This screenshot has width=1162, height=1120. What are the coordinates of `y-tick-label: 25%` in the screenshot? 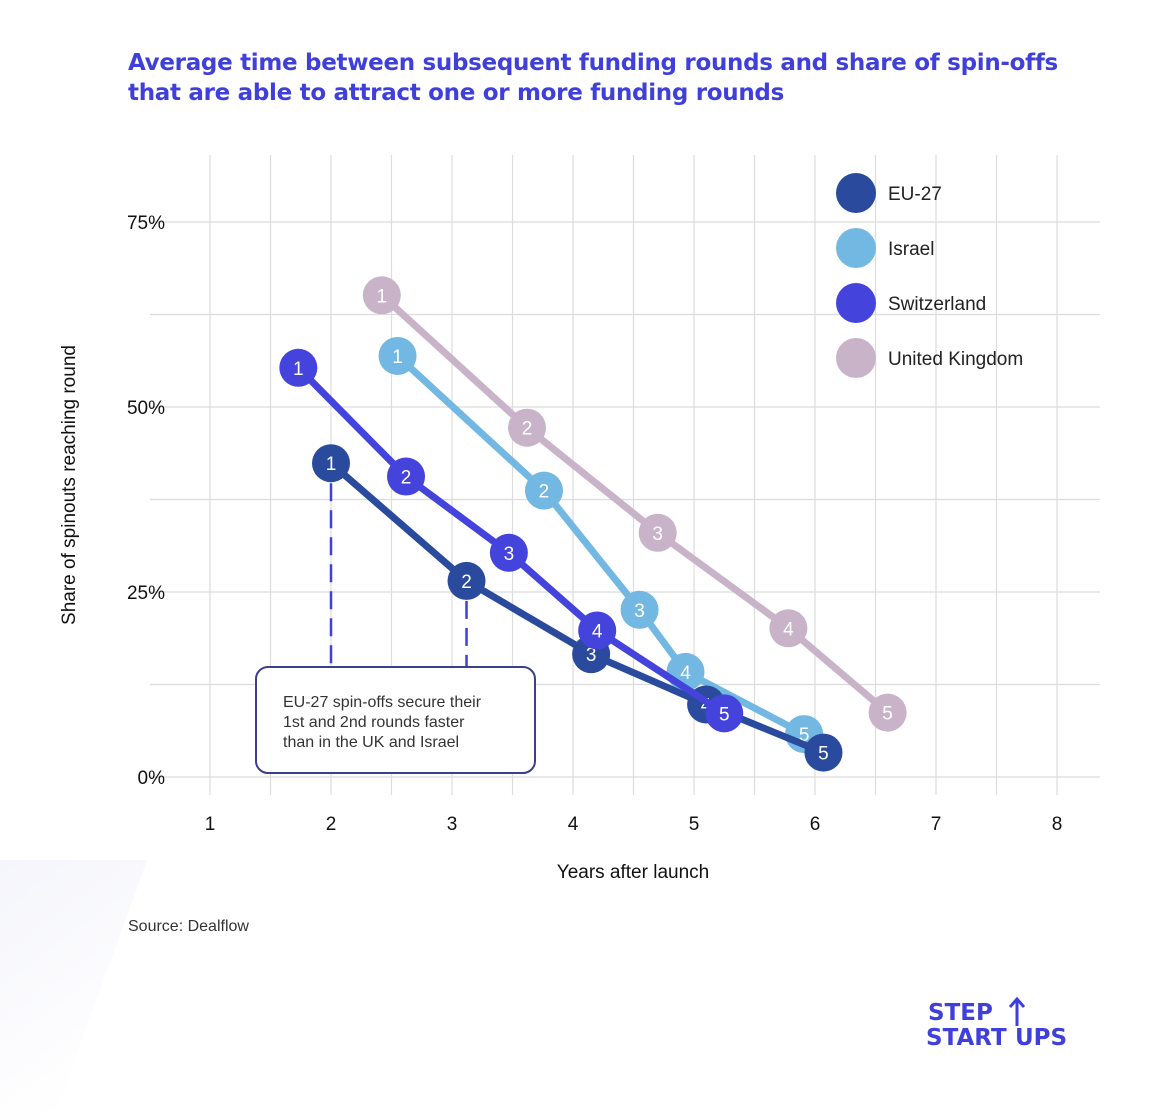 It's located at (146, 593).